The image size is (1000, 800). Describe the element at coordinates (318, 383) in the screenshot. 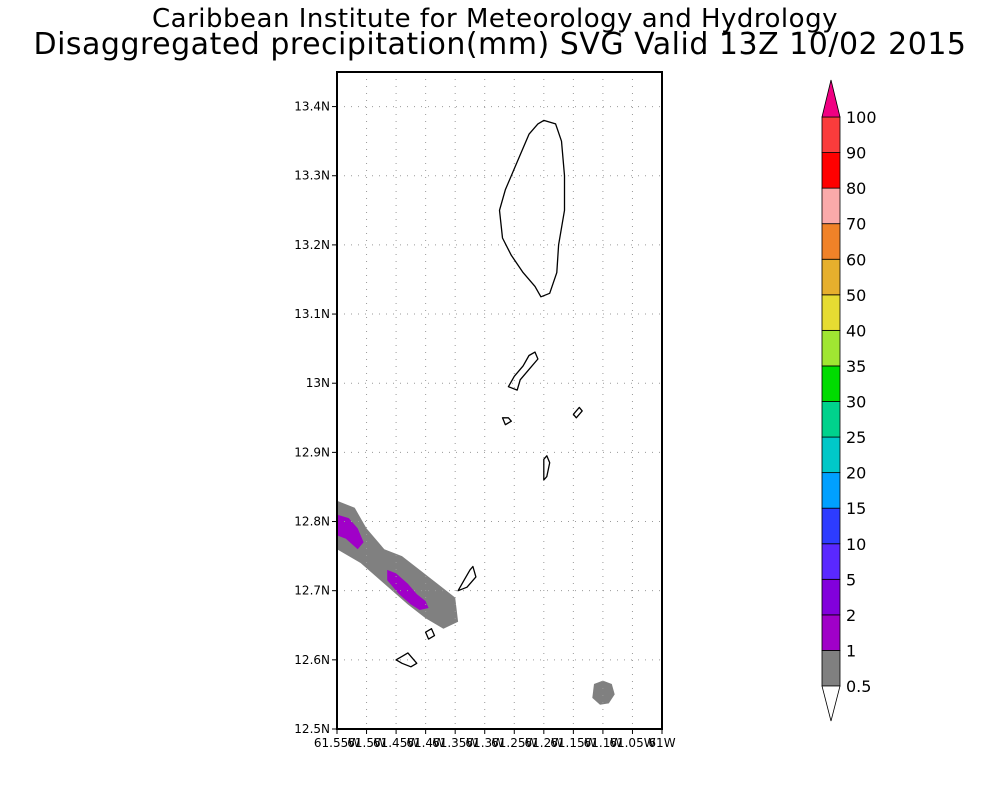

I see `lat-tick-label: 13N` at that location.